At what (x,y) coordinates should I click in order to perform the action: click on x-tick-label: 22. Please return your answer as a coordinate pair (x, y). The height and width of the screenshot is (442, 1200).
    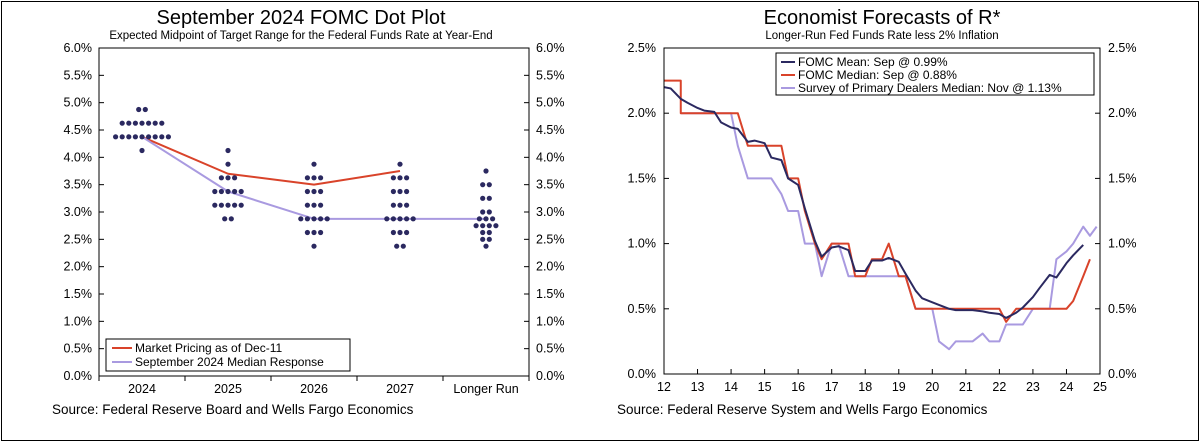
    Looking at the image, I should click on (999, 387).